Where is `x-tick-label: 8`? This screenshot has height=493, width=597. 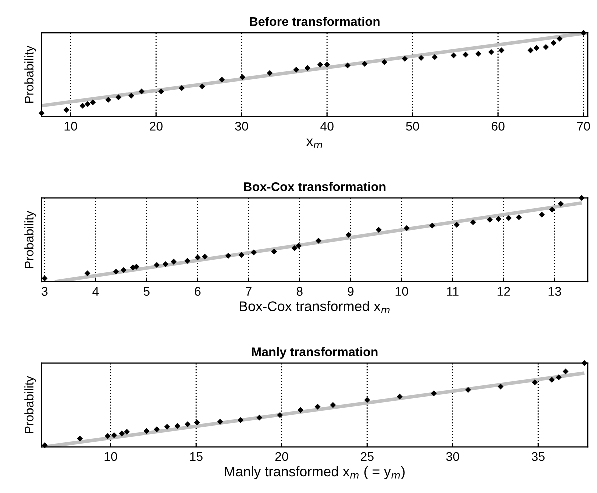 x-tick-label: 8 is located at coordinates (299, 291).